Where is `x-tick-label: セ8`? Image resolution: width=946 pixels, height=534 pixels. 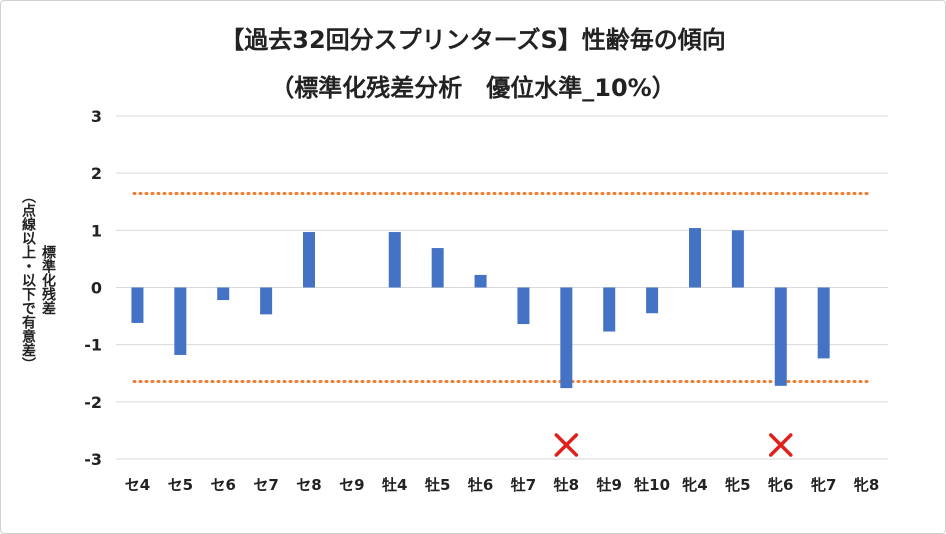
x-tick-label: セ8 is located at coordinates (308, 485).